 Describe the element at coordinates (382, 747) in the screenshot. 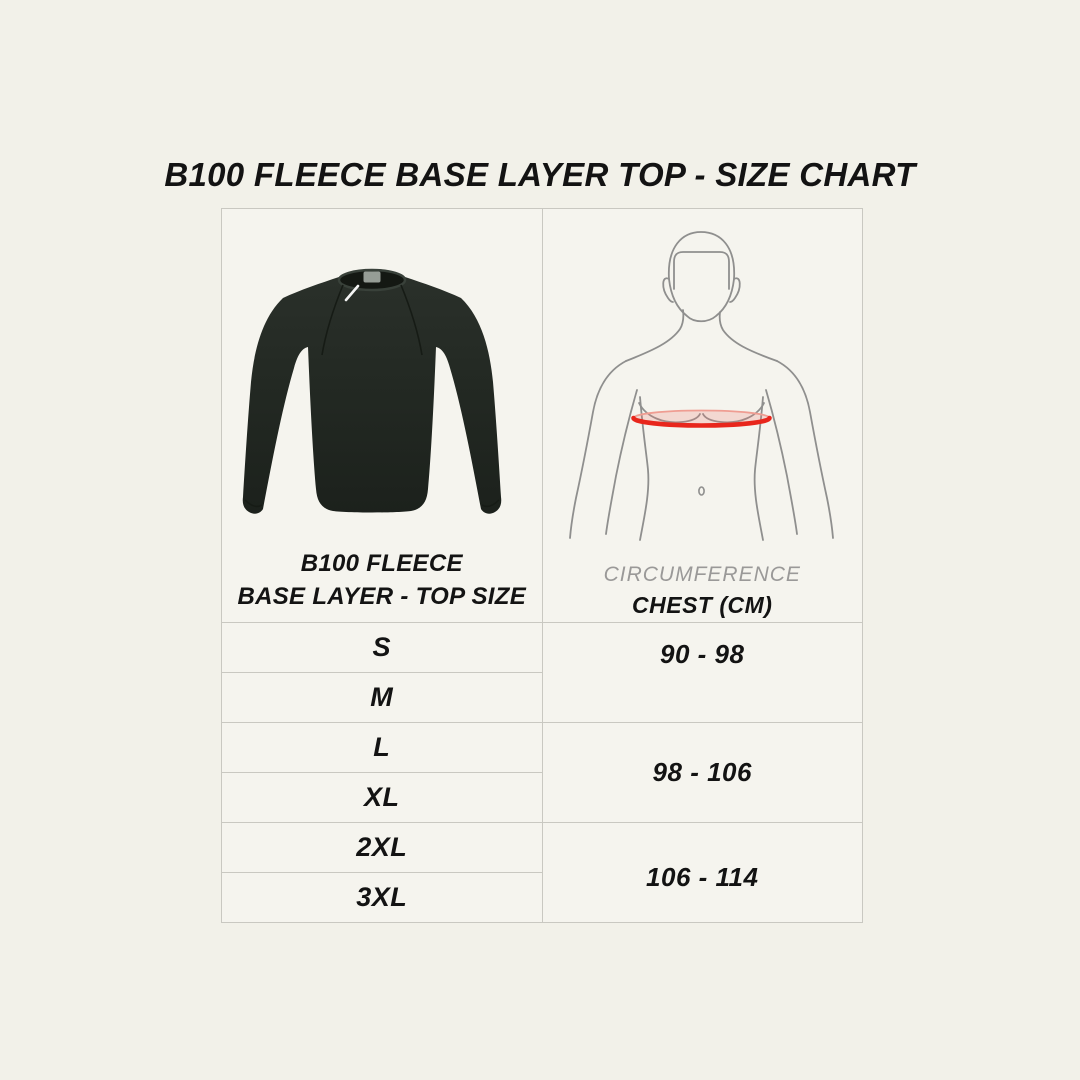

I see `size-cell-l: L` at that location.